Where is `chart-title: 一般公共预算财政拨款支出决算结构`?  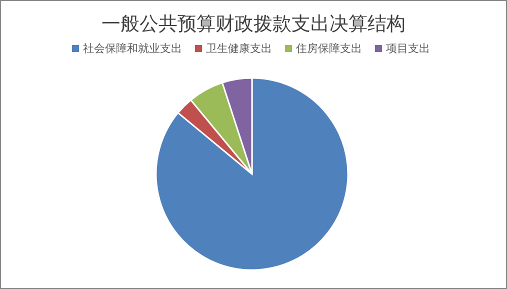 chart-title: 一般公共预算财政拨款支出决算结构 is located at coordinates (254, 24).